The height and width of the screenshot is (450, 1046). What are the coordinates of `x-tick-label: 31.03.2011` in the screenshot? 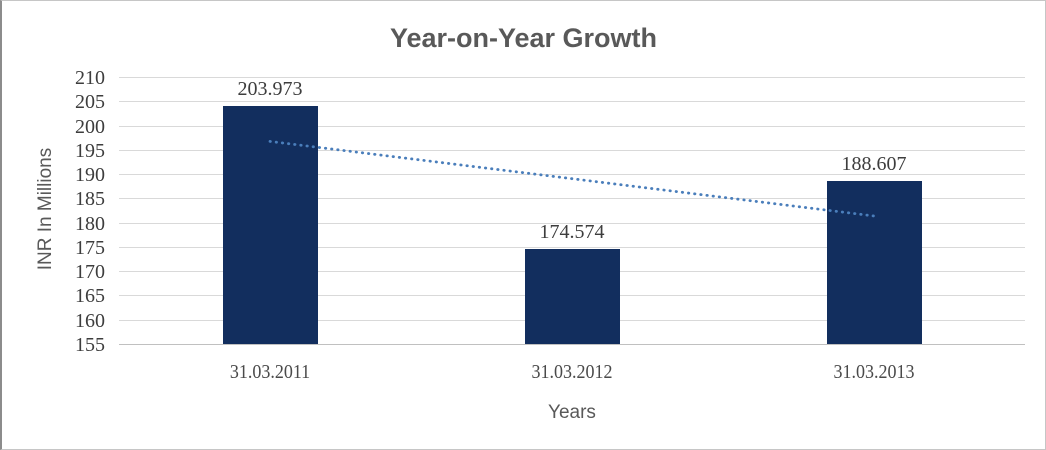 It's located at (270, 372).